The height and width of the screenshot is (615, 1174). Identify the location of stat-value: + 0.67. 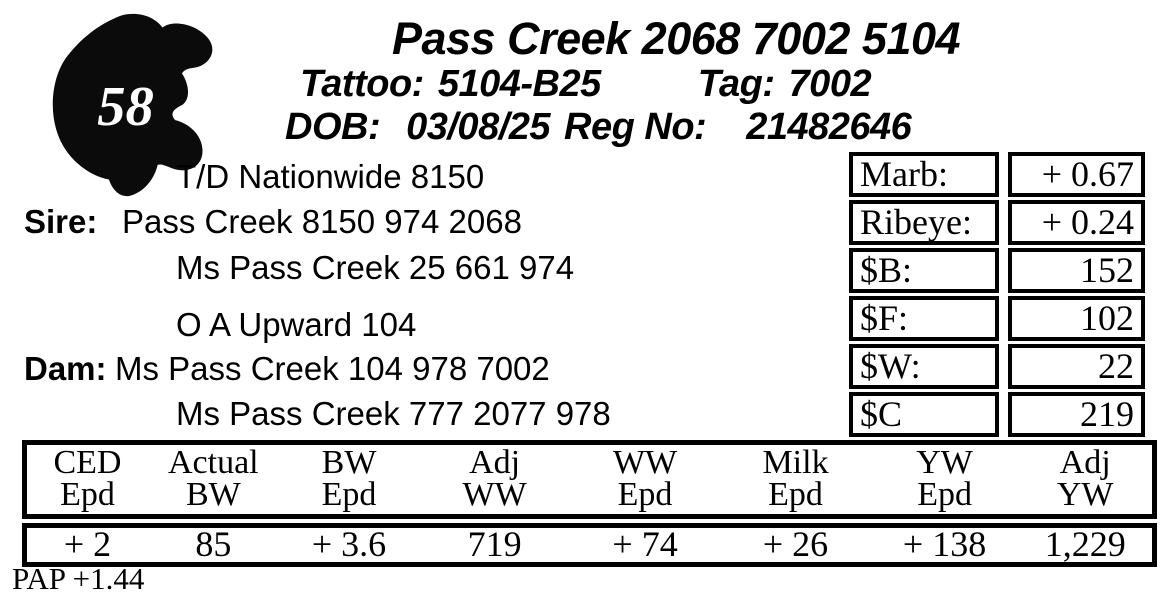
(1076, 174).